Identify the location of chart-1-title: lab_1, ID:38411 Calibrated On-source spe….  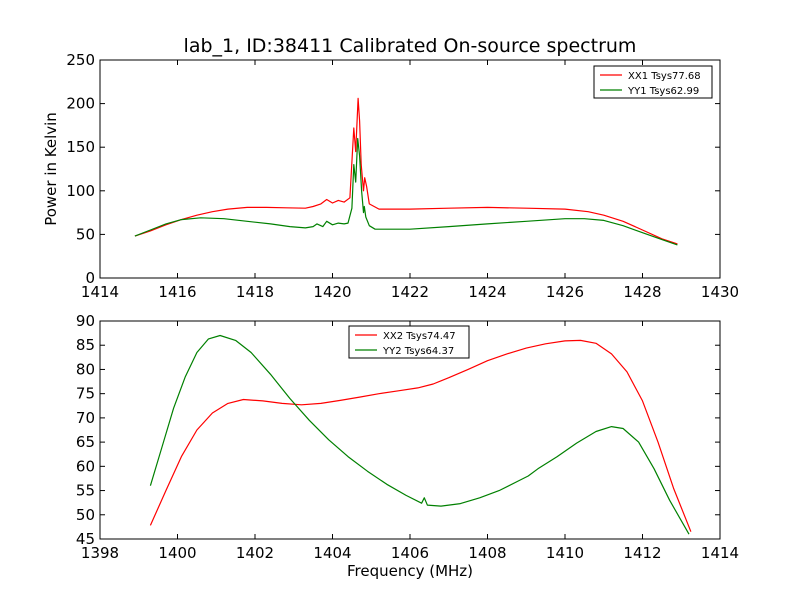
(410, 46).